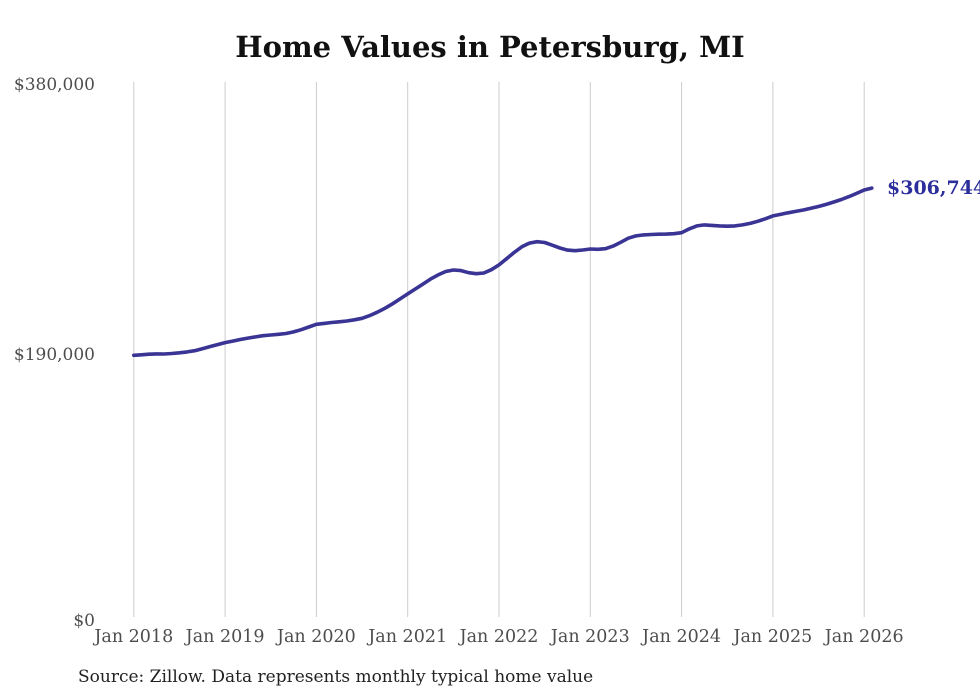 The image size is (980, 699). What do you see at coordinates (54, 355) in the screenshot?
I see `y-axis-tick-190000: $190,000` at bounding box center [54, 355].